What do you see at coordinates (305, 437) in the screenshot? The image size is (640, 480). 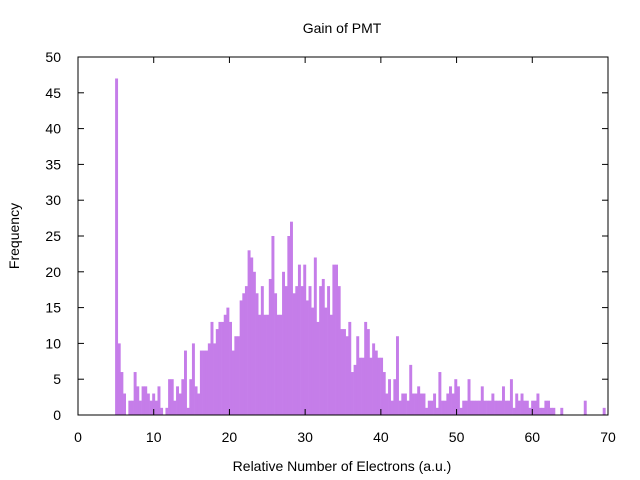 I see `x-tick-label: 30` at bounding box center [305, 437].